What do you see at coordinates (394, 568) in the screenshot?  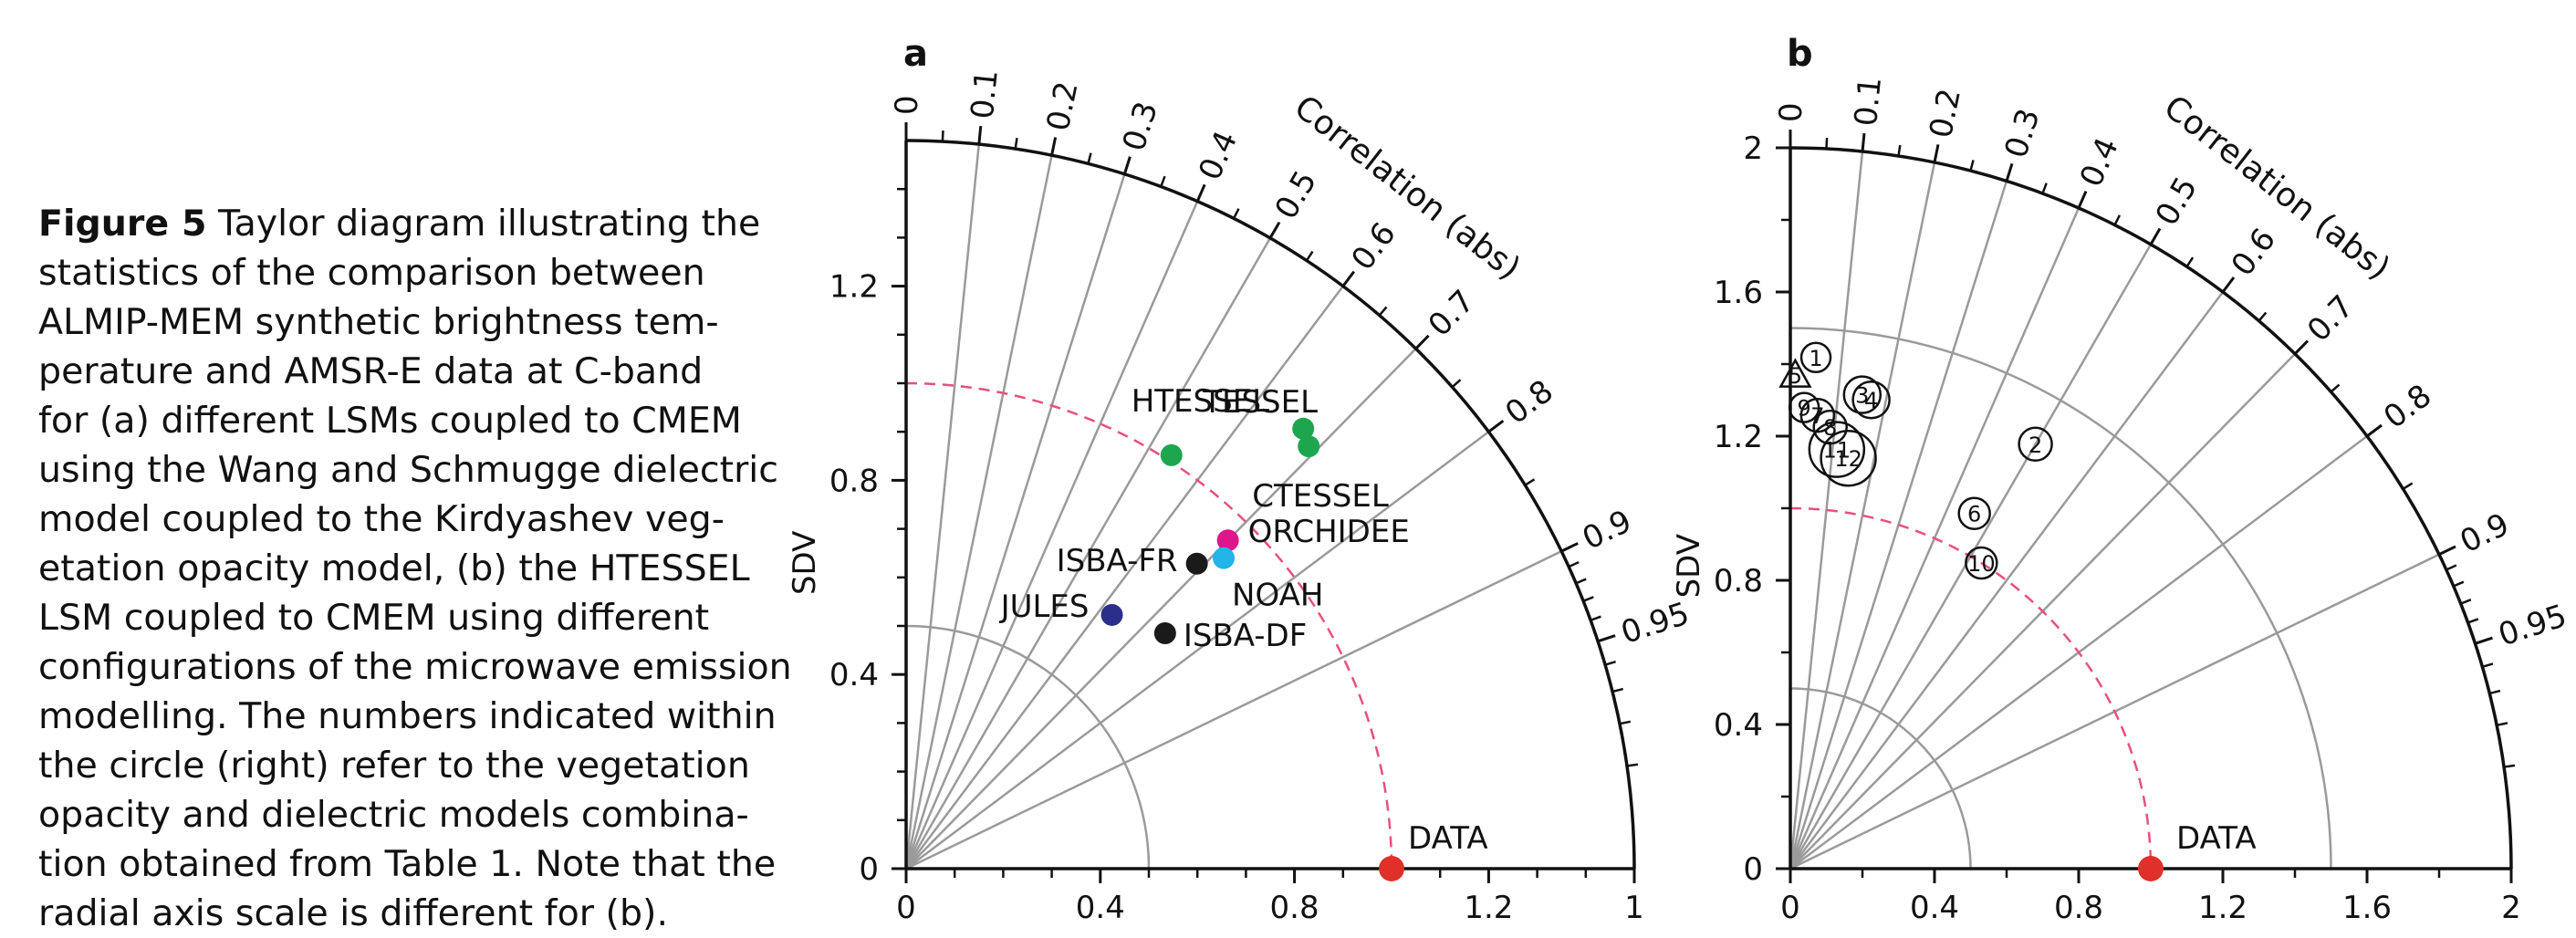 I see `caption-line: etation opacity model, (b) the HTESSEL` at bounding box center [394, 568].